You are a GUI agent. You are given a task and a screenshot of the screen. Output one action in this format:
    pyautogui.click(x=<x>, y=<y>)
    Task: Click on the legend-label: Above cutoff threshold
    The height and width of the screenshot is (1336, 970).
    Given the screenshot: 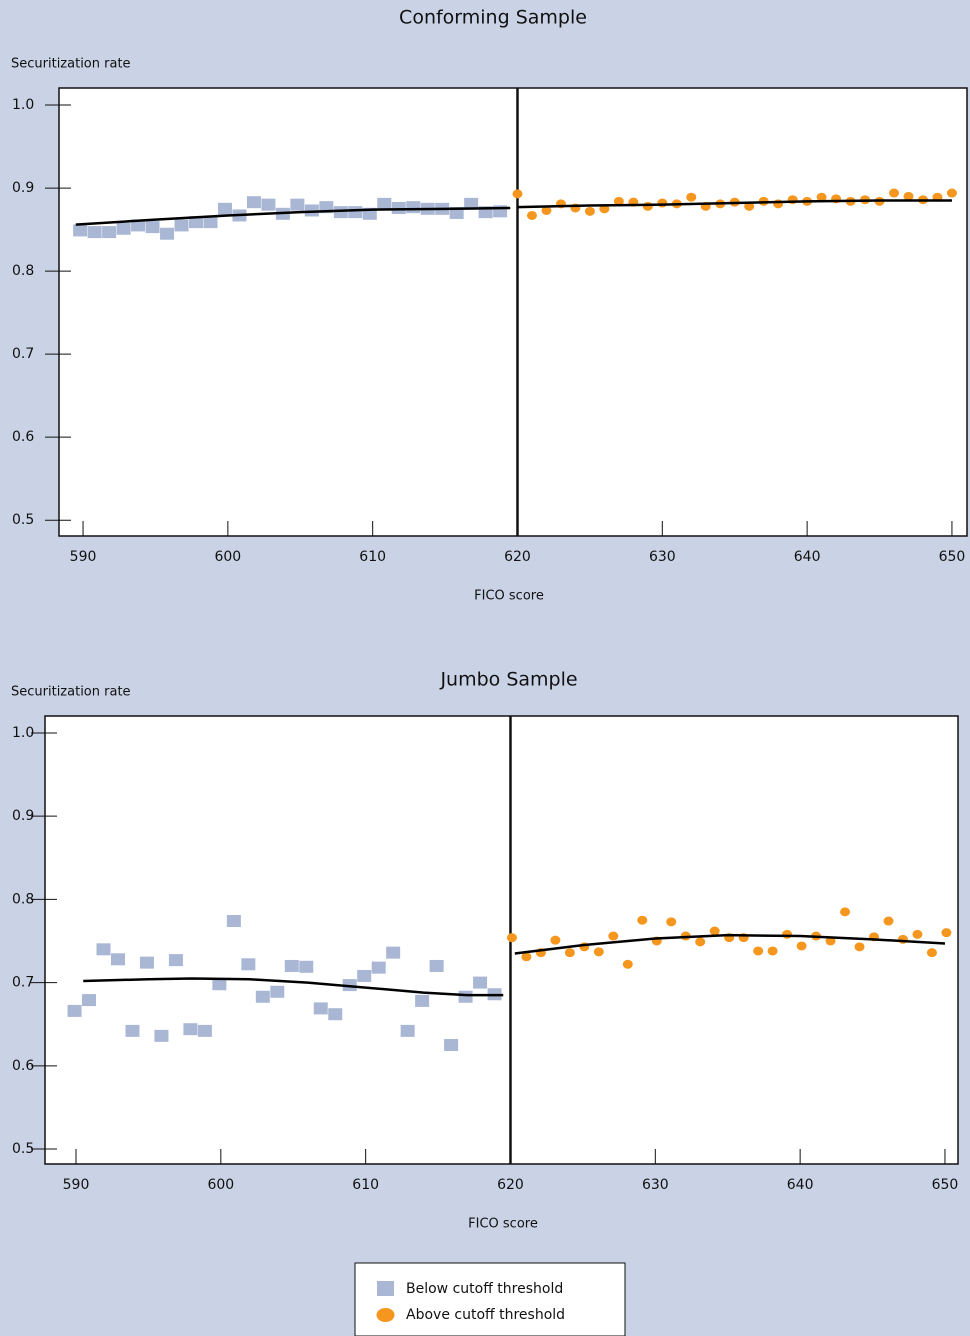 What is the action you would take?
    pyautogui.click(x=485, y=1315)
    